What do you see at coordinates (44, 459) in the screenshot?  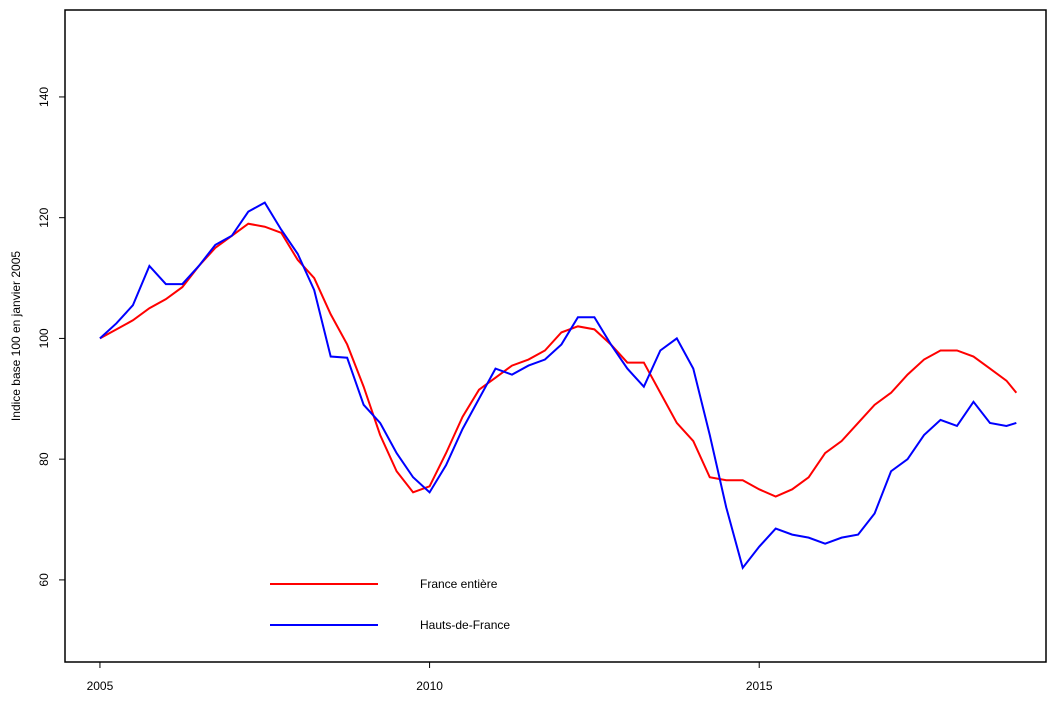 I see `y-tick-label: 80` at bounding box center [44, 459].